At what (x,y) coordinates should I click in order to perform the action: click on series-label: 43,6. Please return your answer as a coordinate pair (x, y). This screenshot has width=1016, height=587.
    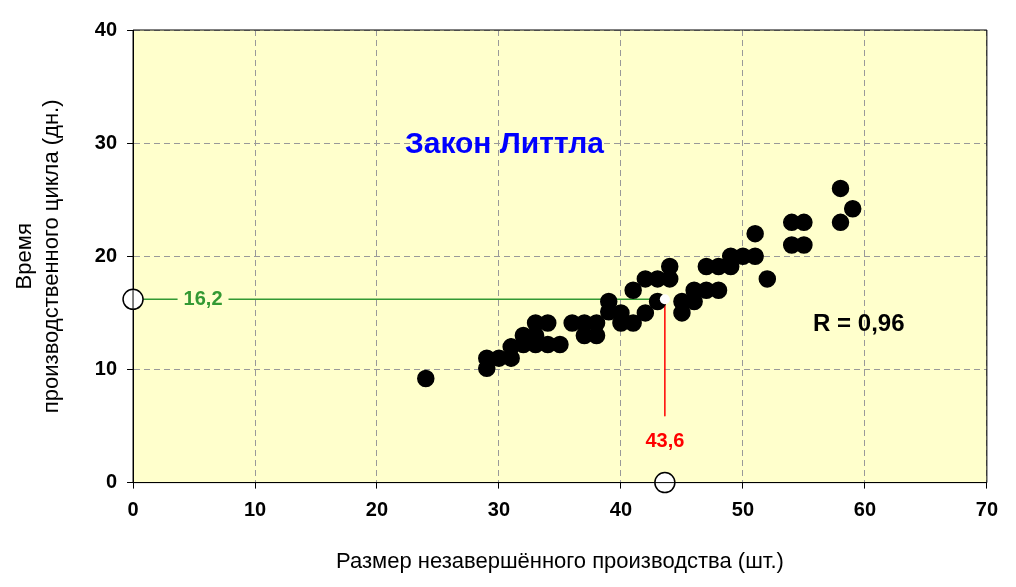
    Looking at the image, I should click on (665, 440).